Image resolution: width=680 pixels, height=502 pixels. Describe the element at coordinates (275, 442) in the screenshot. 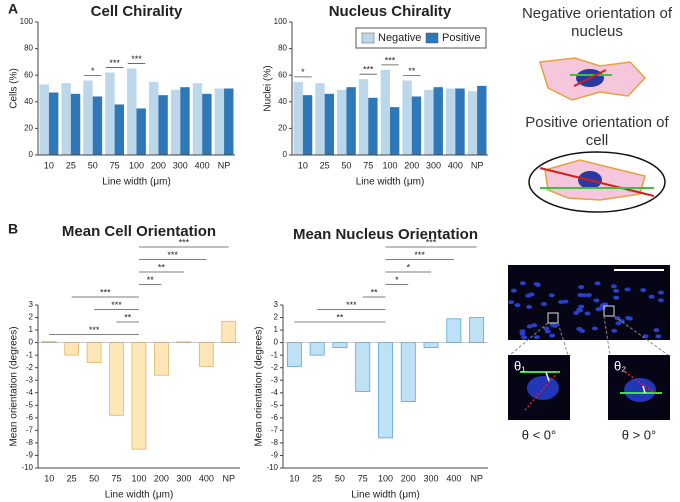

I see `y-tick-label: -8` at that location.